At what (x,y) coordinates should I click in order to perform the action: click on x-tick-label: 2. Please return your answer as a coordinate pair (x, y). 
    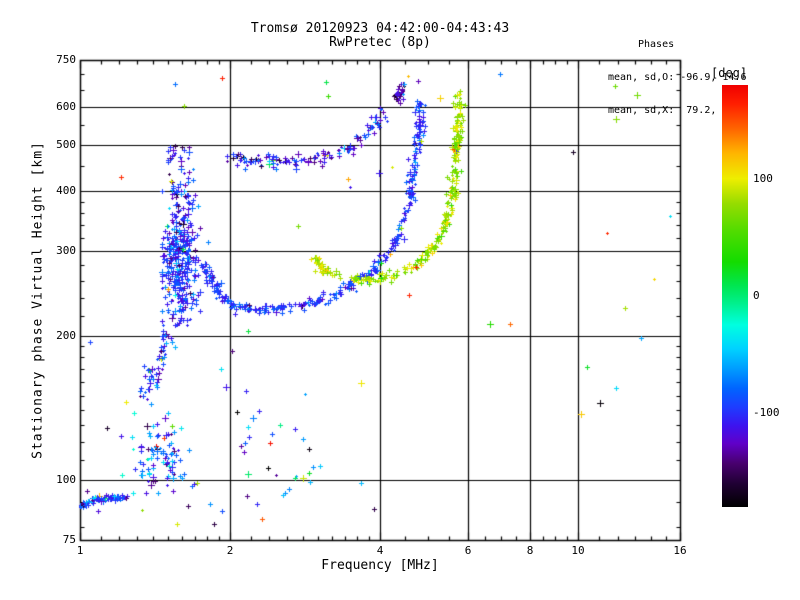
    Looking at the image, I should click on (230, 550).